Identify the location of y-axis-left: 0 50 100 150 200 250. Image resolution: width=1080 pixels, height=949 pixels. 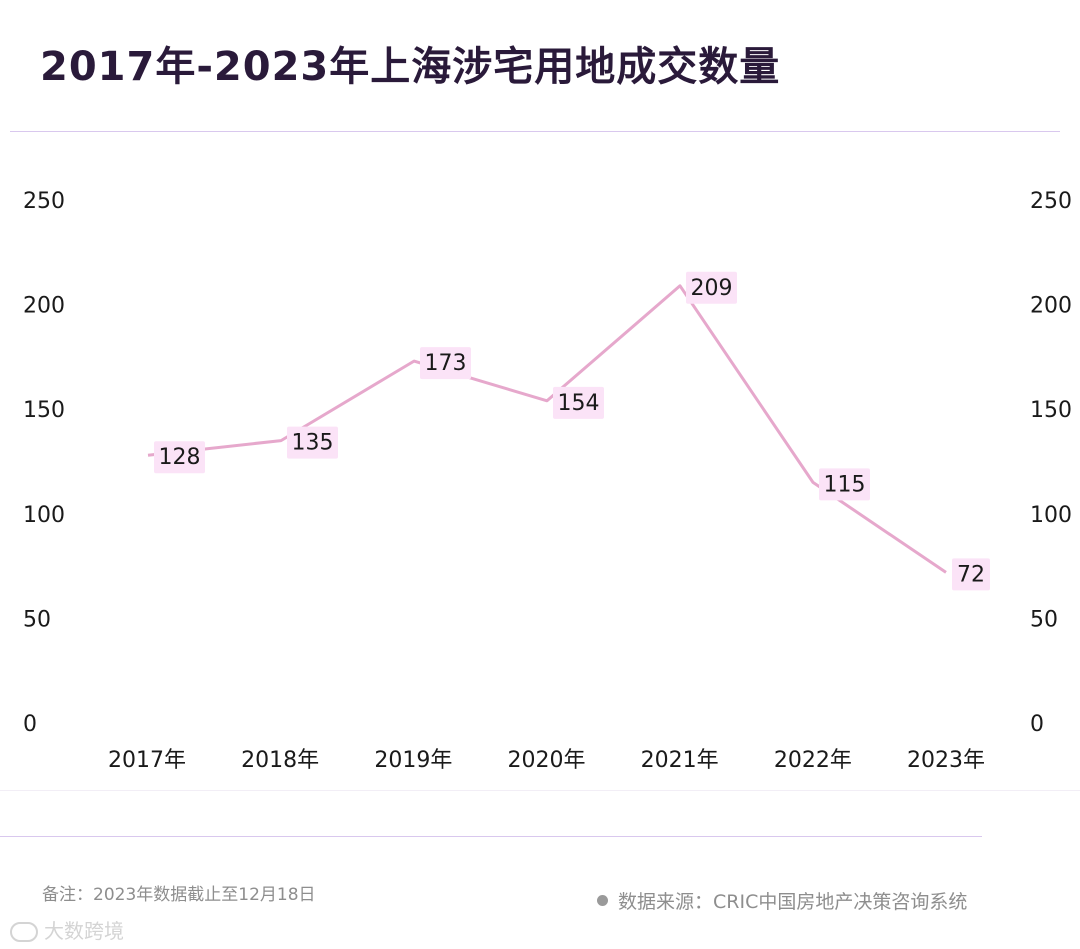
(44, 463).